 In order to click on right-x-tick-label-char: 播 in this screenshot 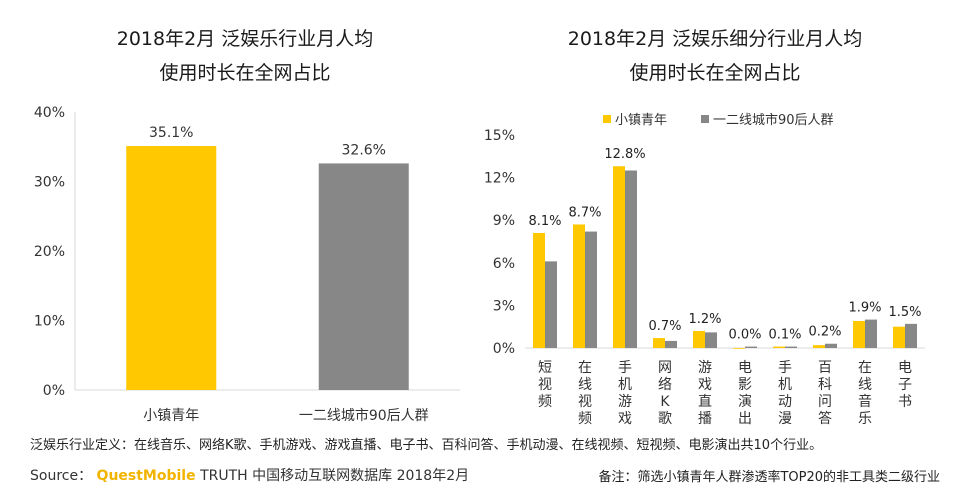, I will do `click(705, 419)`.